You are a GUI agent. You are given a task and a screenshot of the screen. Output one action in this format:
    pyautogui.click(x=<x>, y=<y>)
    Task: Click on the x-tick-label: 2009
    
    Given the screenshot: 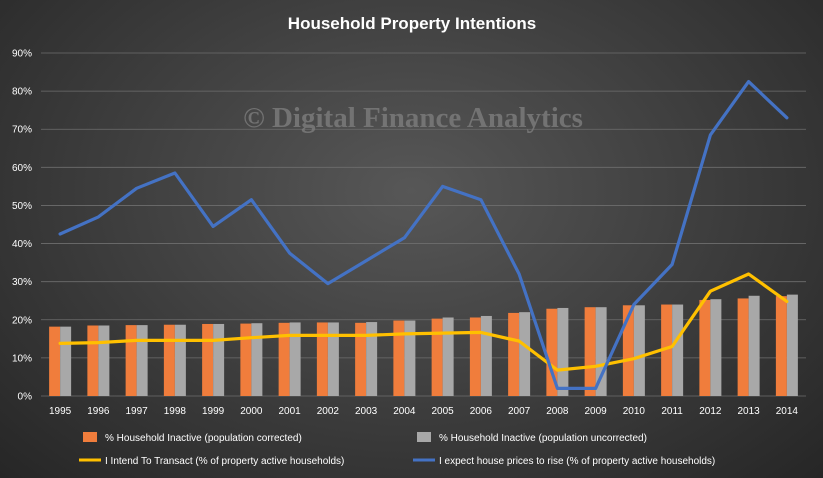 What is the action you would take?
    pyautogui.click(x=596, y=411)
    